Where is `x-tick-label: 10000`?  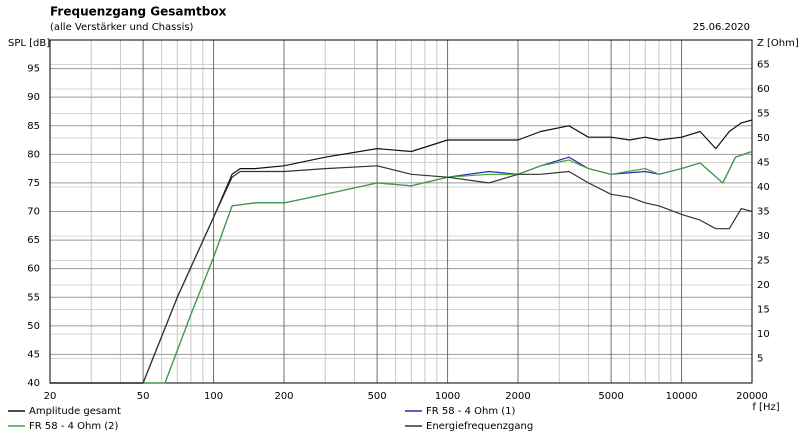
x-tick-label: 10000 is located at coordinates (682, 396).